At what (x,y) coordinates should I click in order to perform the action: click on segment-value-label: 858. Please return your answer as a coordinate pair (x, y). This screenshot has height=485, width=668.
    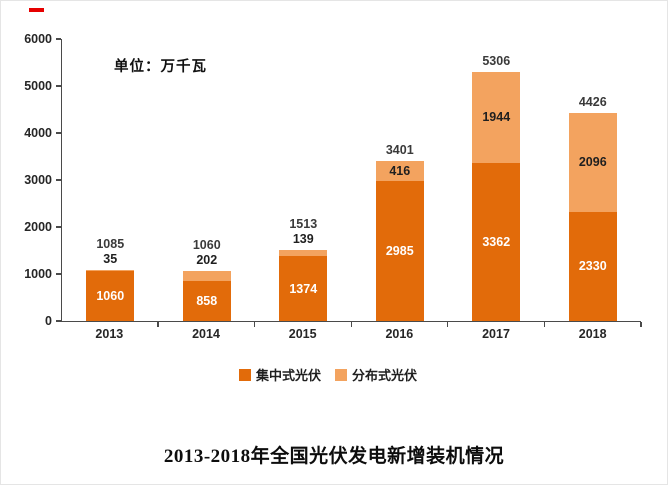
    Looking at the image, I should click on (207, 300).